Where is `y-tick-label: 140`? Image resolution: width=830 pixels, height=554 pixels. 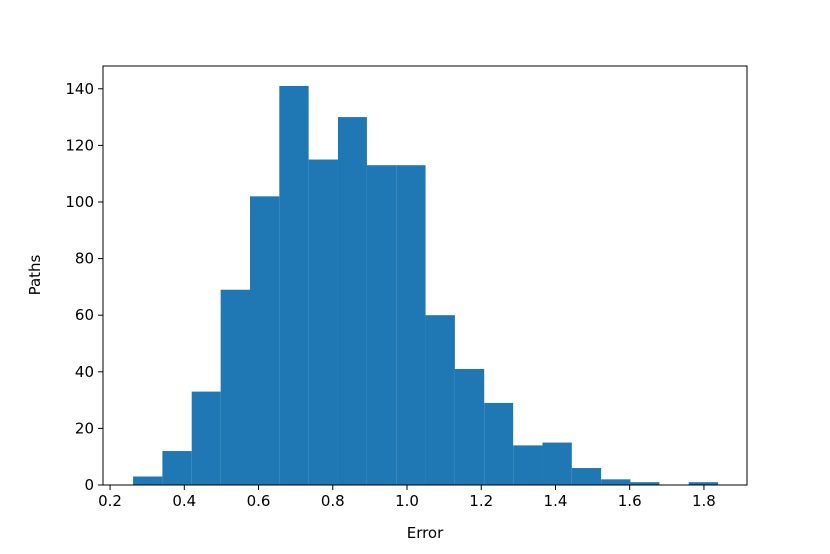 y-tick-label: 140 is located at coordinates (79, 89).